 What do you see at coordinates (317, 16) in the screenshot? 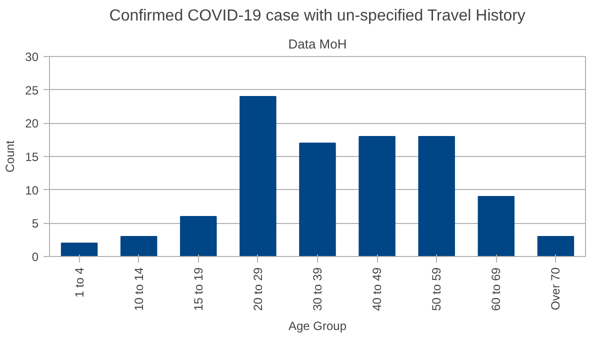
I see `chart-title: Confirmed COVID-19 case with un-specified Travel History` at bounding box center [317, 16].